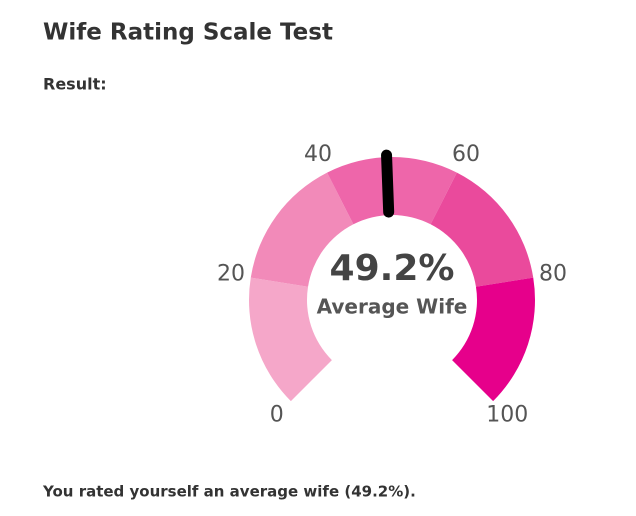 This screenshot has width=636, height=516. Describe the element at coordinates (392, 307) in the screenshot. I see `gauge-label: Average Wife` at that location.